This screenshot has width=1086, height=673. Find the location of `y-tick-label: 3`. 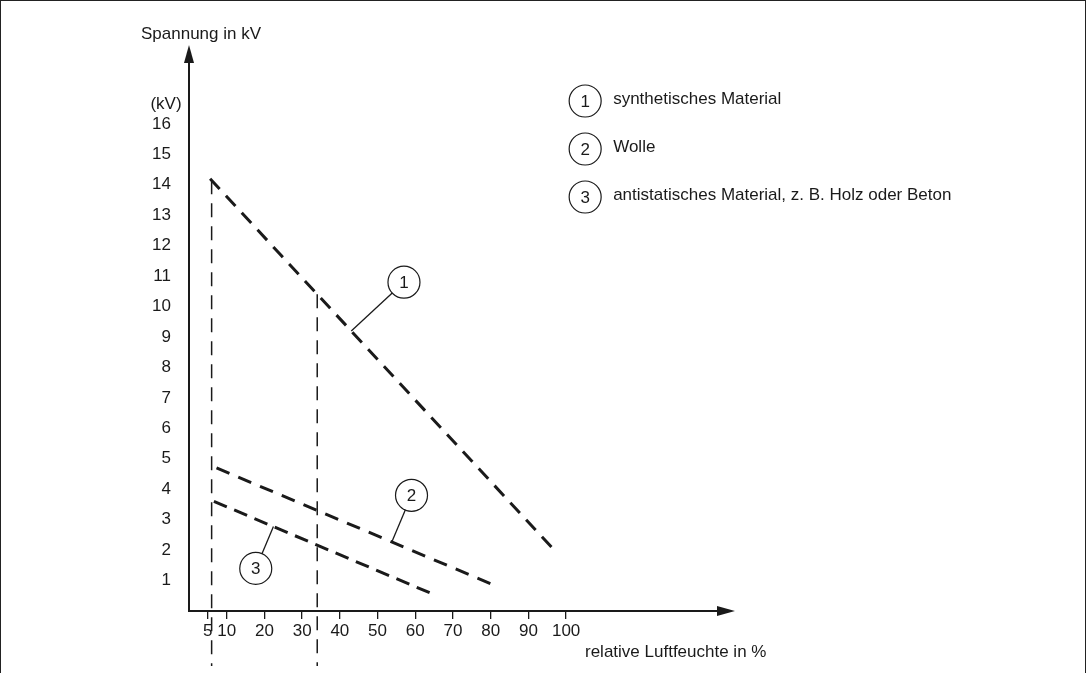

y-tick-label: 3 is located at coordinates (166, 519).